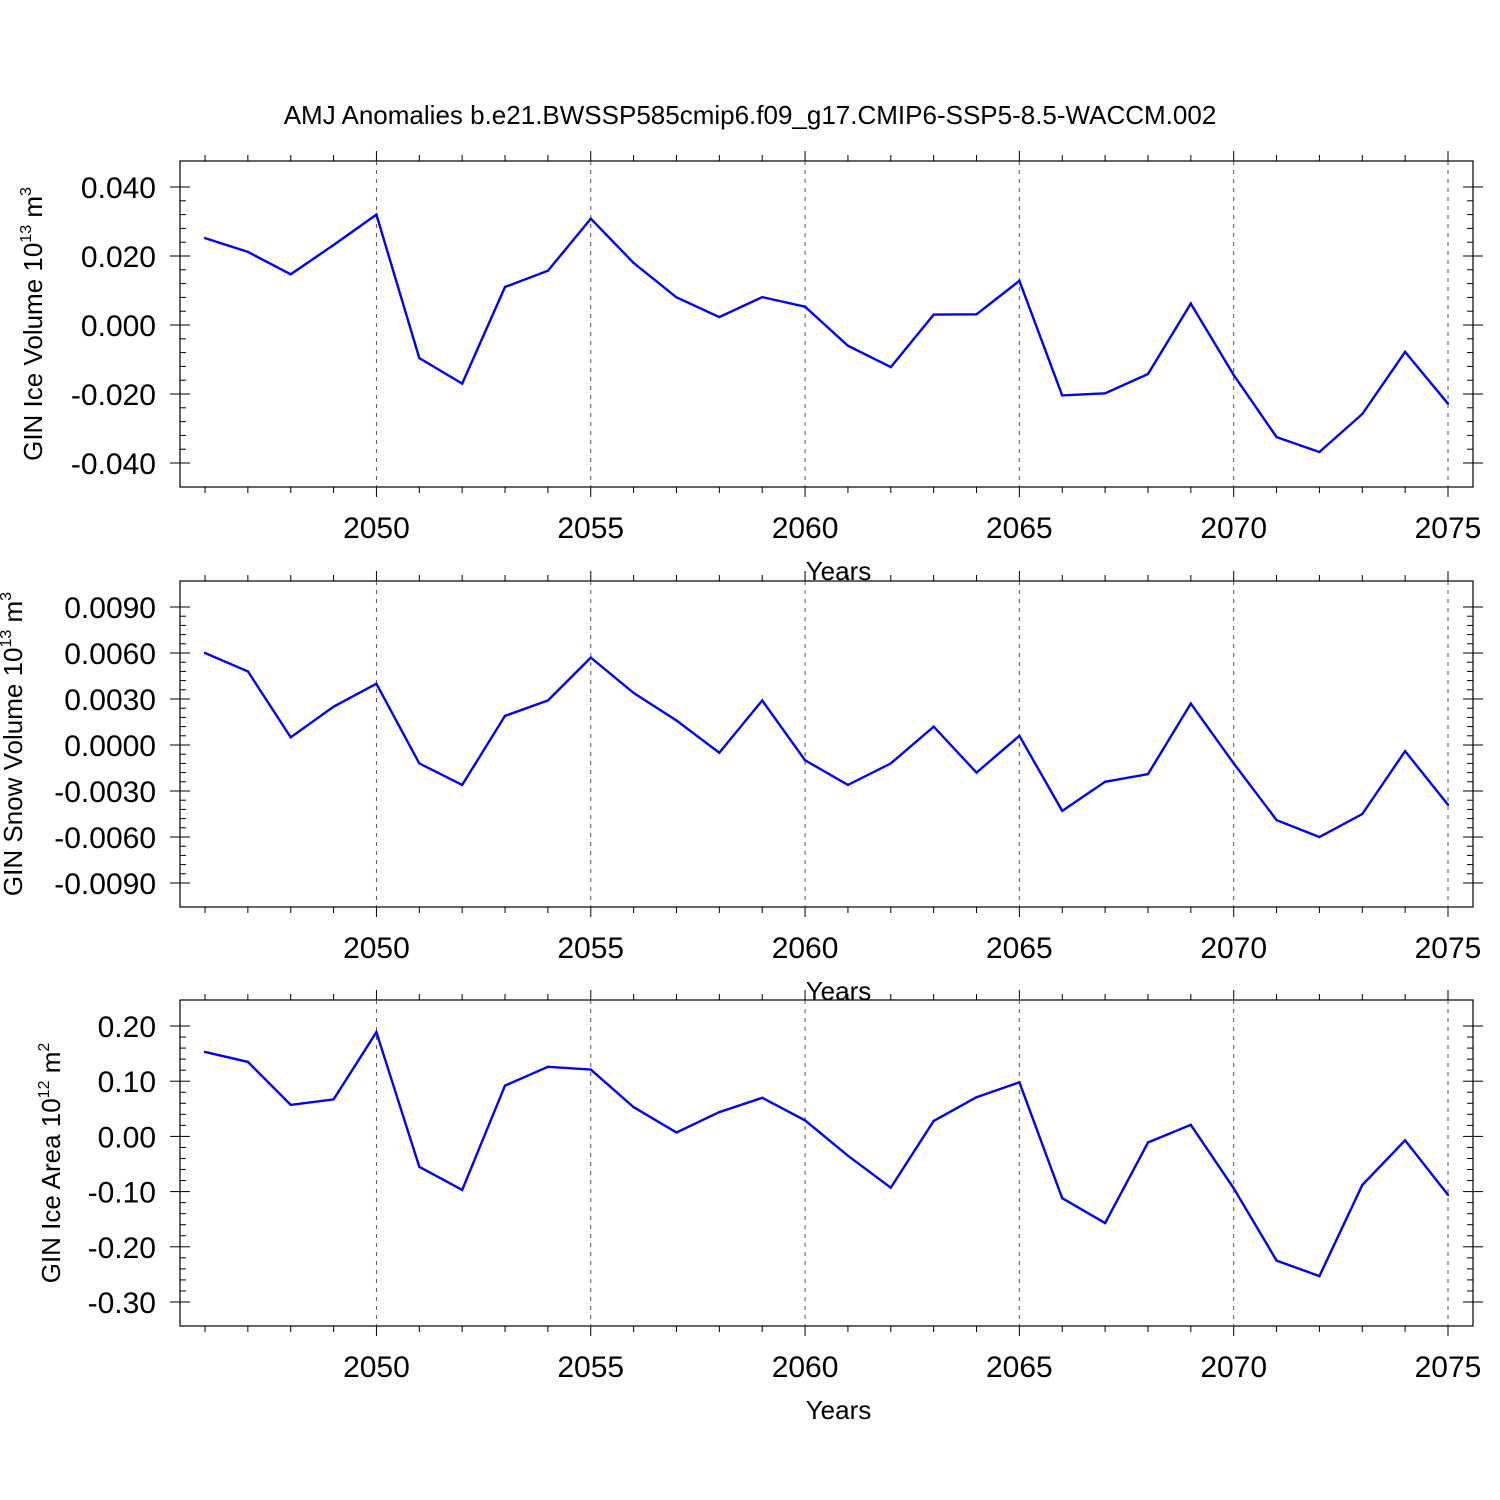 Image resolution: width=1500 pixels, height=1500 pixels. I want to click on data-point-2064, so click(976, 314).